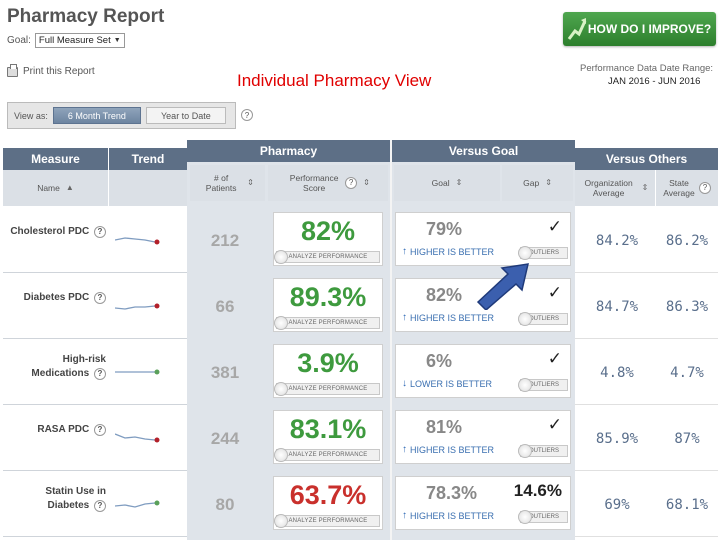 The image size is (720, 540). I want to click on performance-score: 82%, so click(328, 231).